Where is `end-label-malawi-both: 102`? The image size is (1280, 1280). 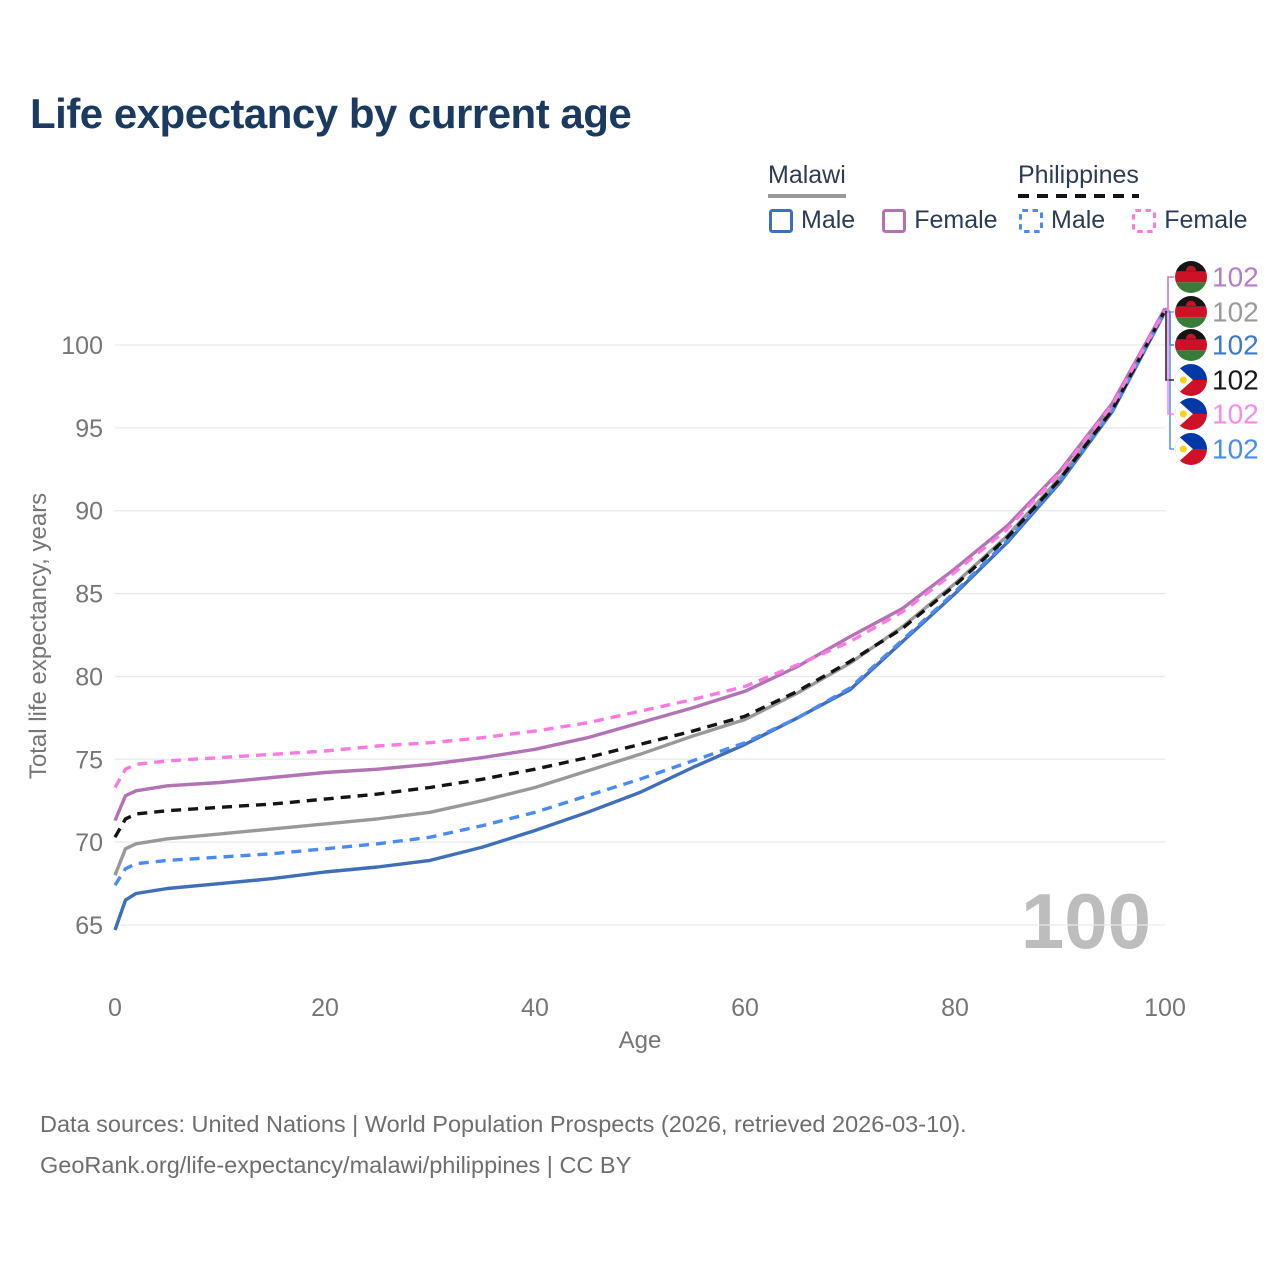
end-label-malawi-both: 102 is located at coordinates (1217, 312).